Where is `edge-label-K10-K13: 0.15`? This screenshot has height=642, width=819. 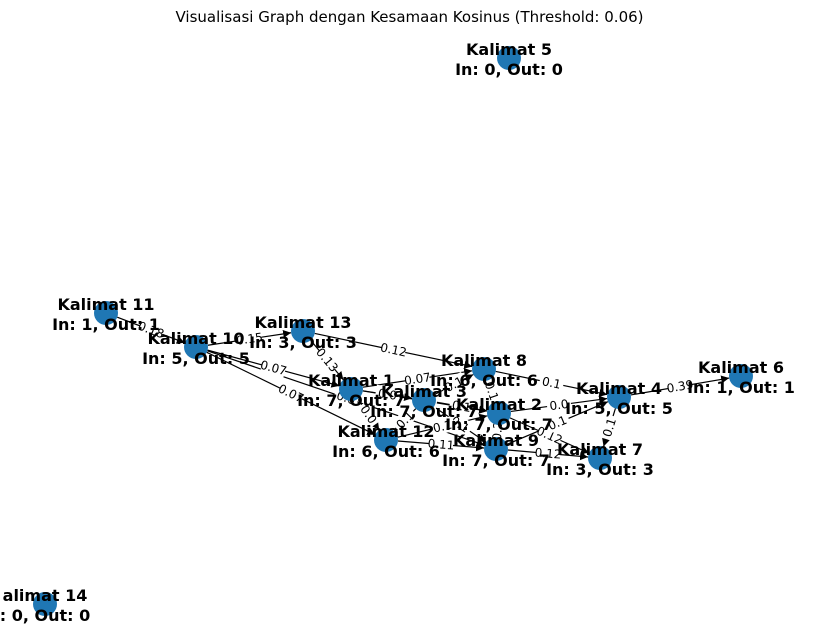 edge-label-K10-K13: 0.15 is located at coordinates (249, 338).